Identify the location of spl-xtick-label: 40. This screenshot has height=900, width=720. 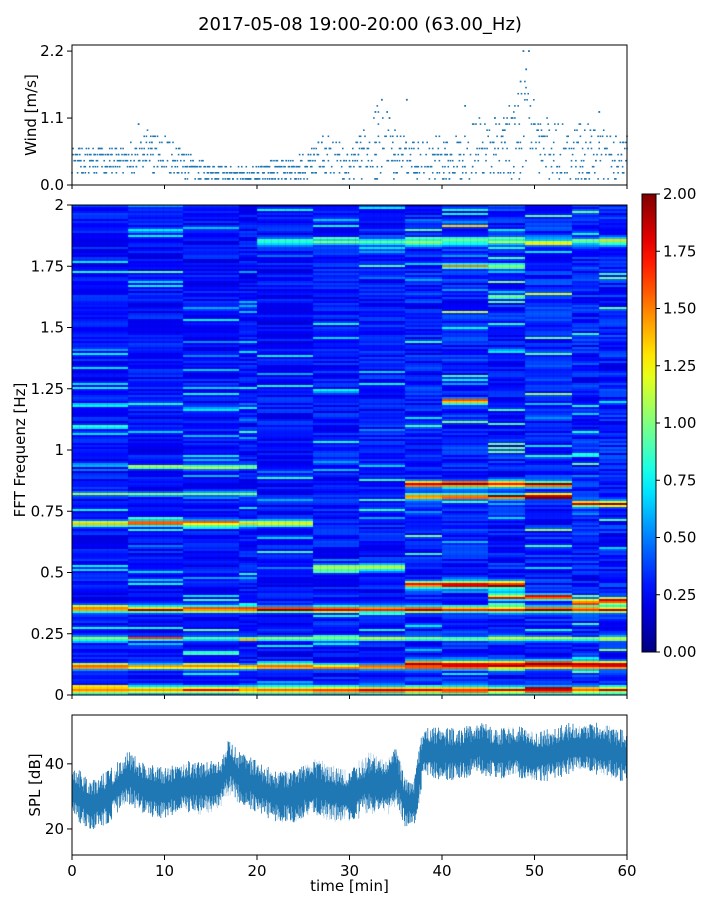
(441, 871).